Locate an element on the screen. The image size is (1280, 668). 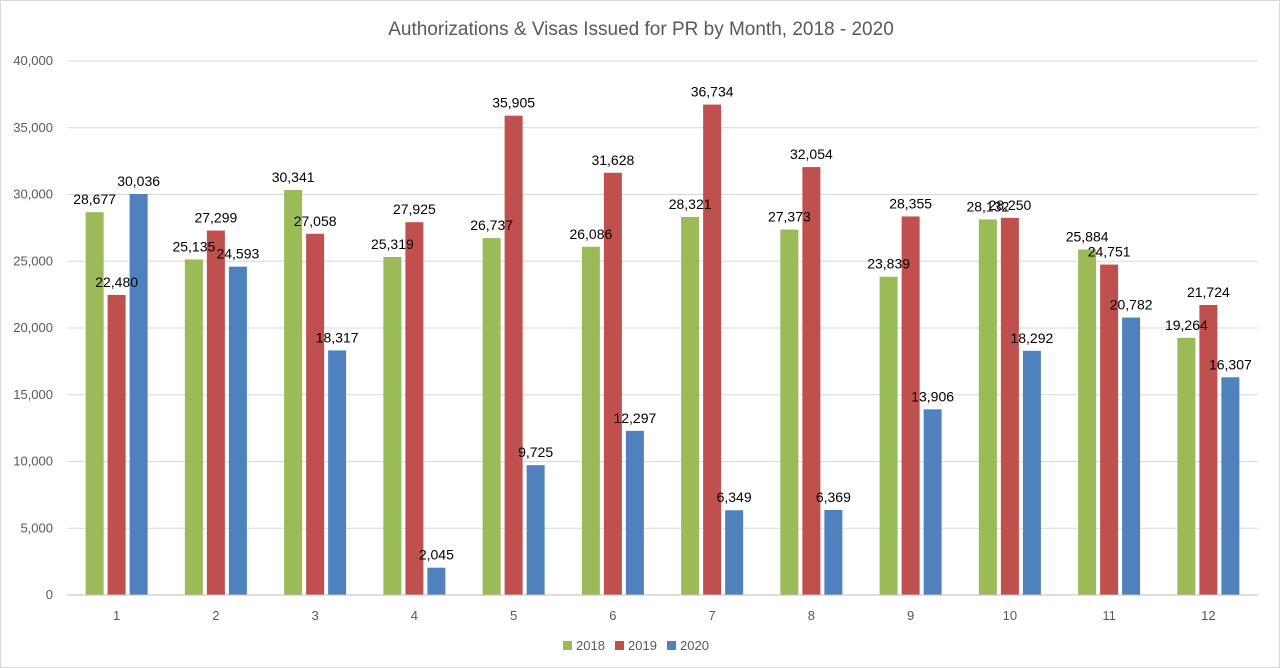
data-label: 24,593 is located at coordinates (237, 254).